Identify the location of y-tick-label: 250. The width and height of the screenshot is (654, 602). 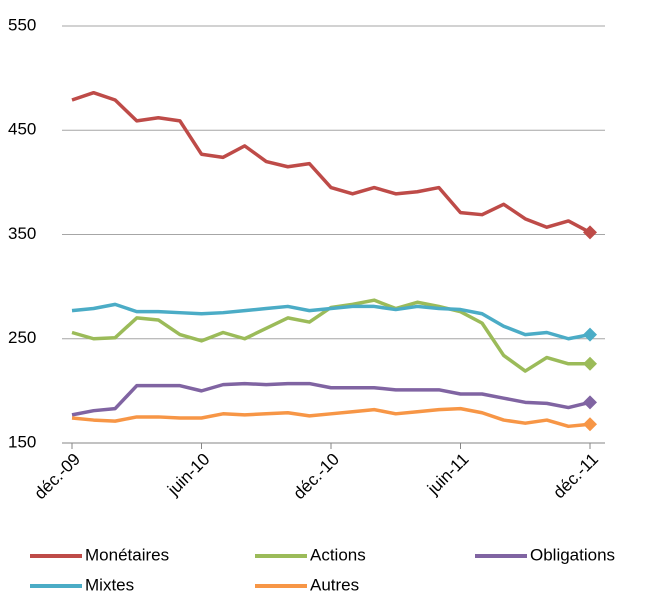
(22, 337).